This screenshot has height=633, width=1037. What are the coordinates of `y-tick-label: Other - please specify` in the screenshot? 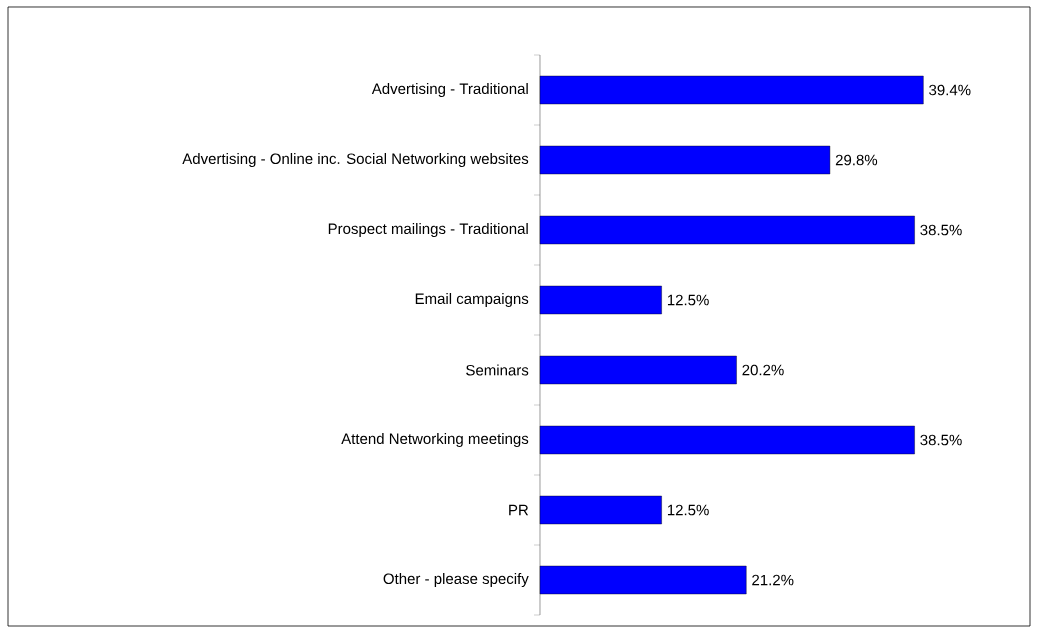 It's located at (456, 580).